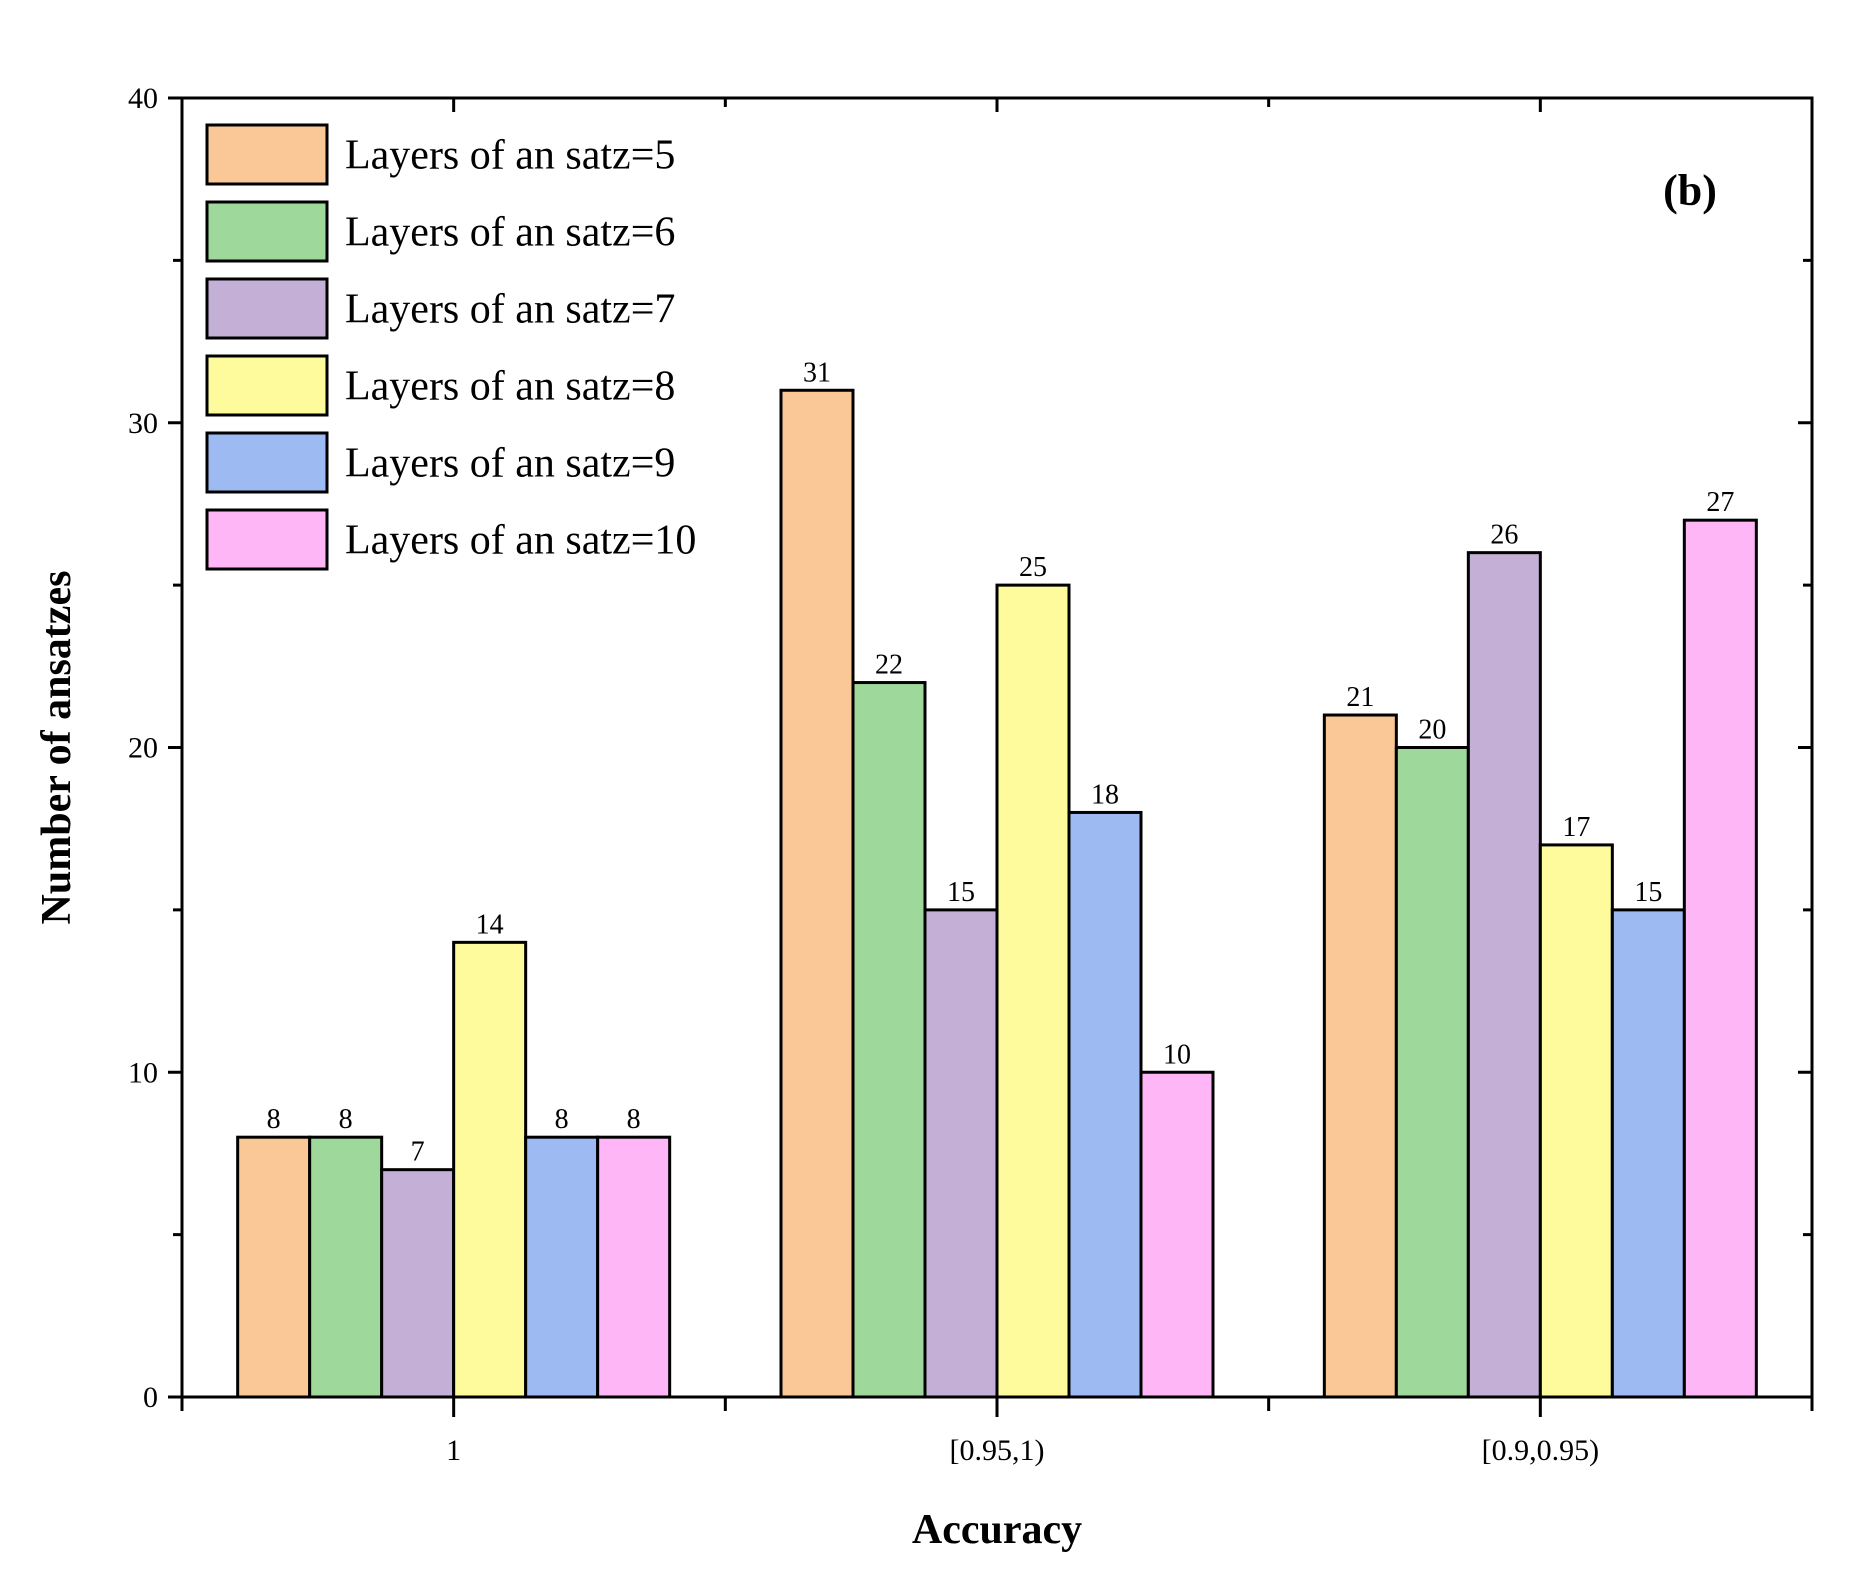 This screenshot has width=1863, height=1569. What do you see at coordinates (1432, 730) in the screenshot?
I see `bar-value-label: 20` at bounding box center [1432, 730].